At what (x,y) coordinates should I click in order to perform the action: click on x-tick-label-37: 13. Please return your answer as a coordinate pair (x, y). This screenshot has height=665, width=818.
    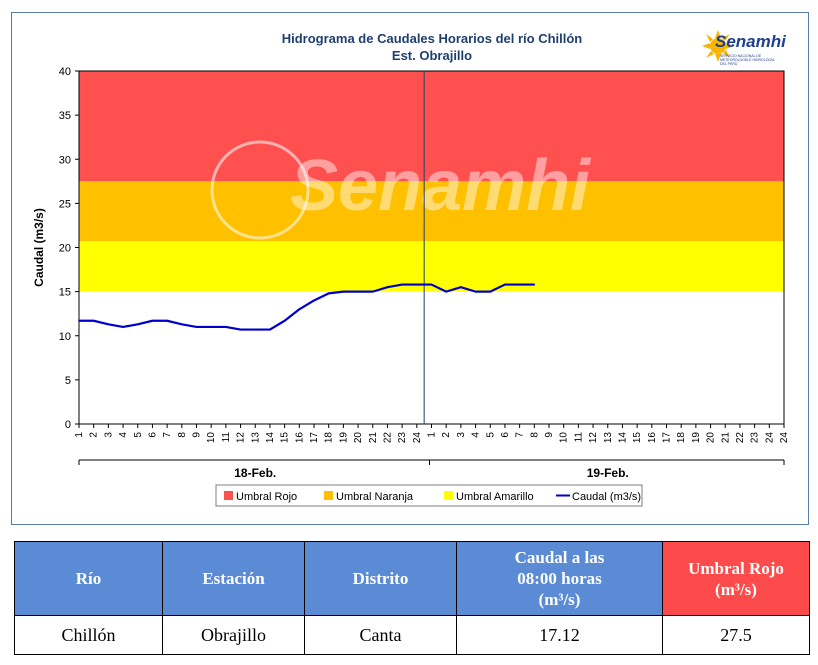
    Looking at the image, I should click on (608, 438).